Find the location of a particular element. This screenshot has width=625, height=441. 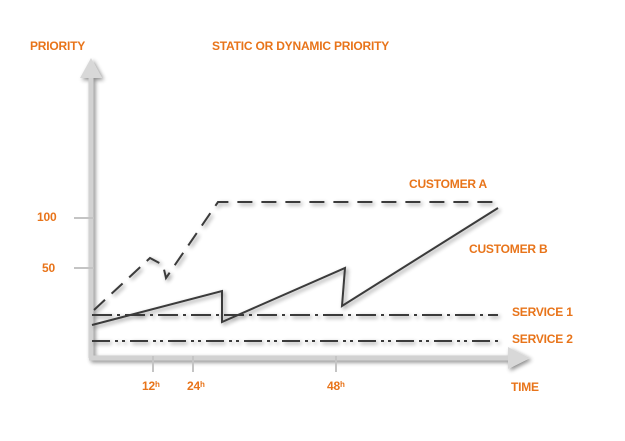

y-axis-arrow-icon is located at coordinates (91, 68).